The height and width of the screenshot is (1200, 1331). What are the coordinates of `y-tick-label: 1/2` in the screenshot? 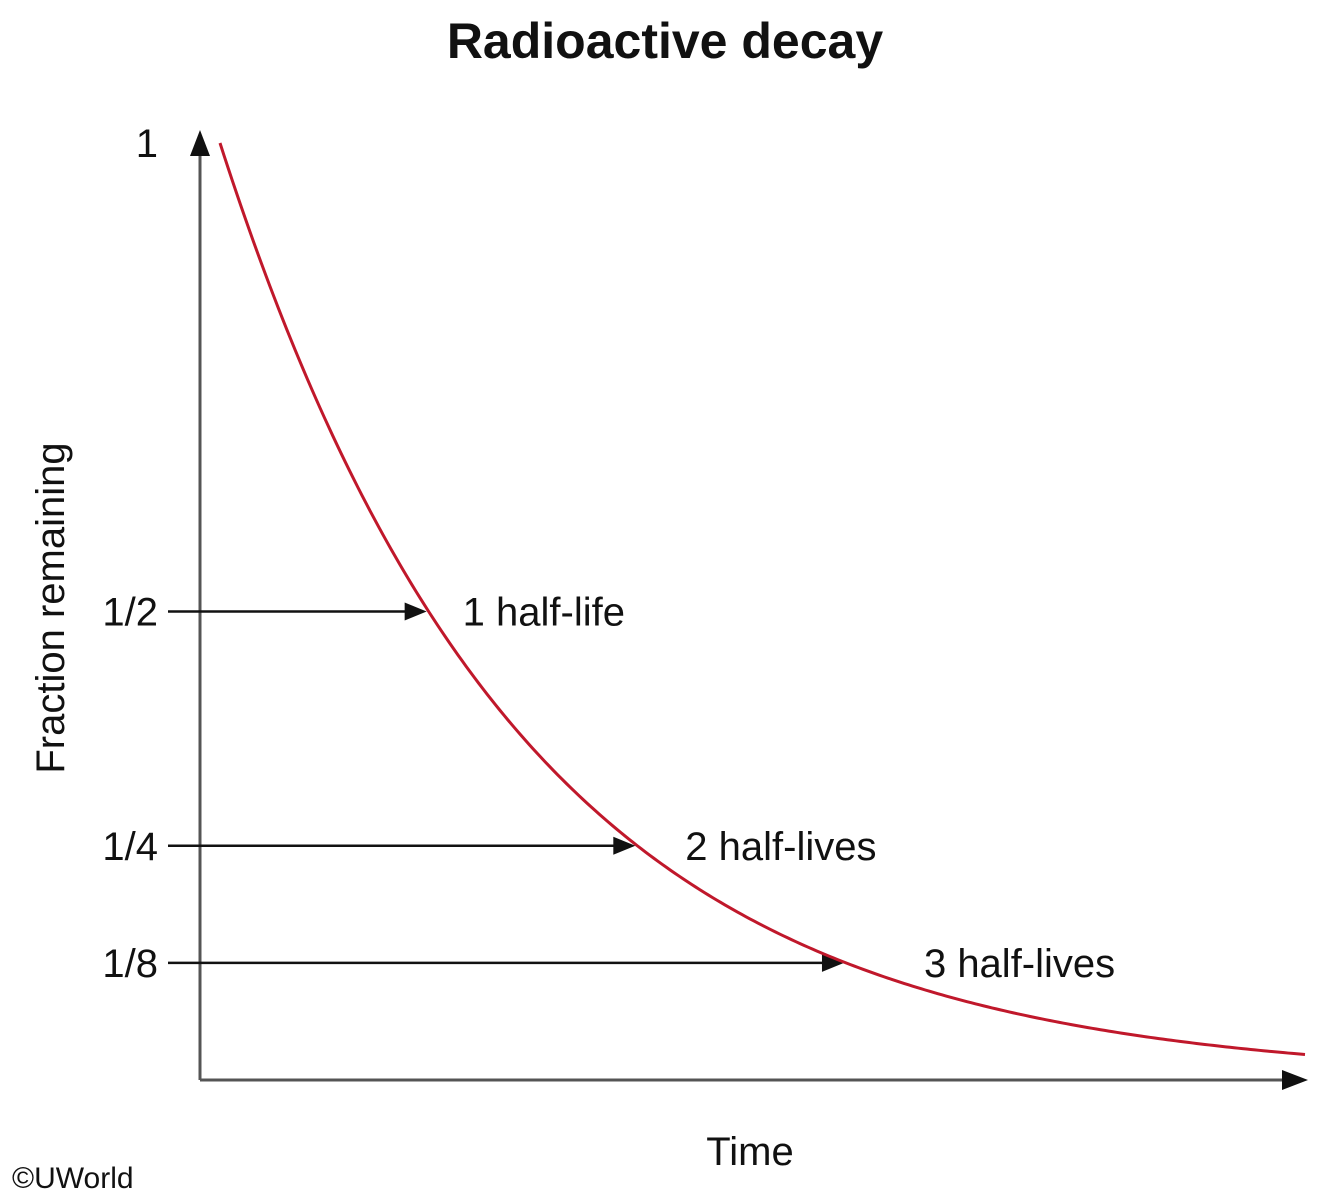 It's located at (130, 613).